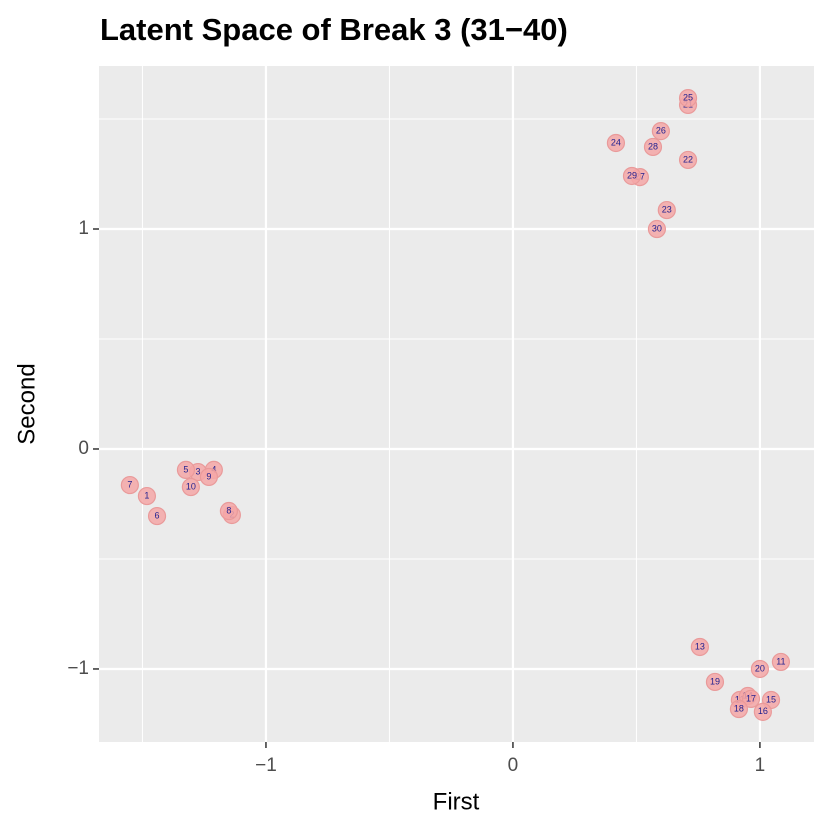 The width and height of the screenshot is (830, 830). I want to click on y-tick-label: 1, so click(83, 228).